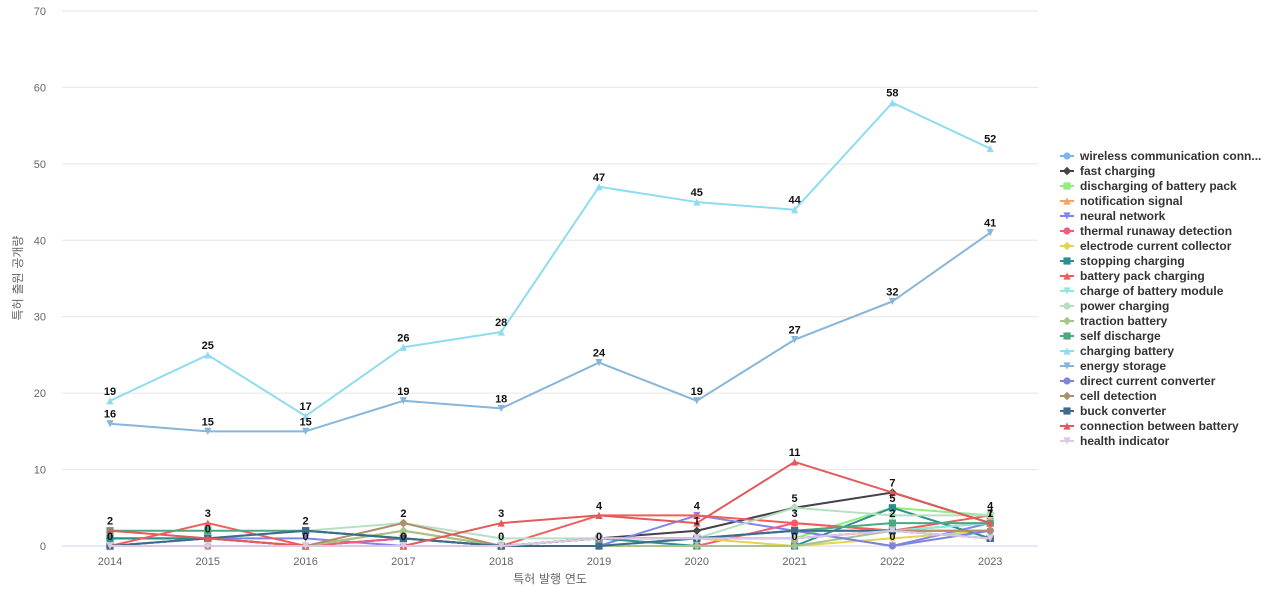 The image size is (1280, 600). What do you see at coordinates (501, 562) in the screenshot?
I see `x-tick-label: 2018` at bounding box center [501, 562].